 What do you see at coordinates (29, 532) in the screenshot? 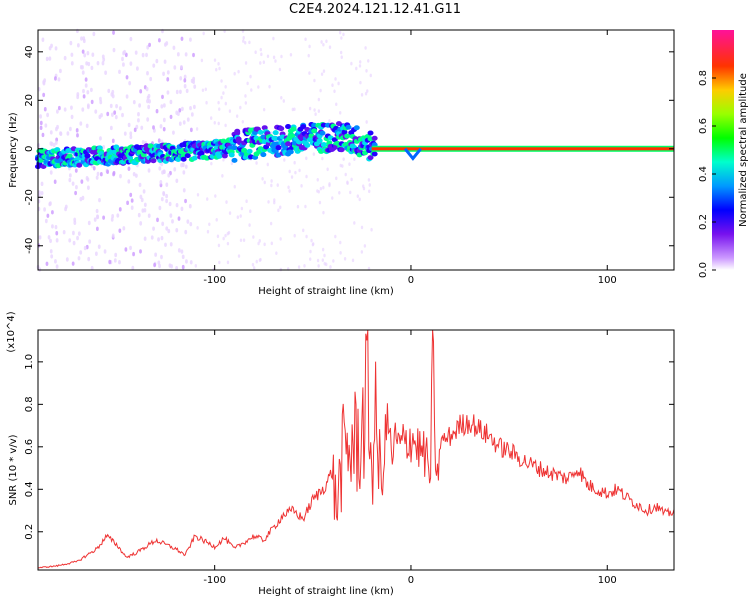
I see `y-tick-label: 0.2` at bounding box center [29, 532].